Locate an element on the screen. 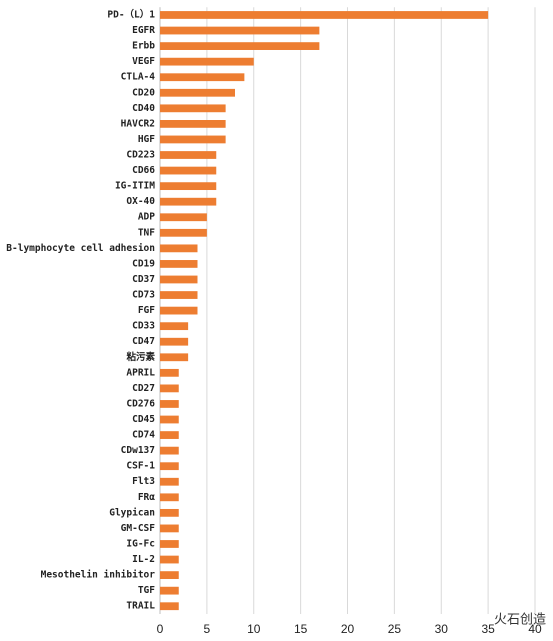 The width and height of the screenshot is (553, 641). y-tick-label: HGF is located at coordinates (146, 139).